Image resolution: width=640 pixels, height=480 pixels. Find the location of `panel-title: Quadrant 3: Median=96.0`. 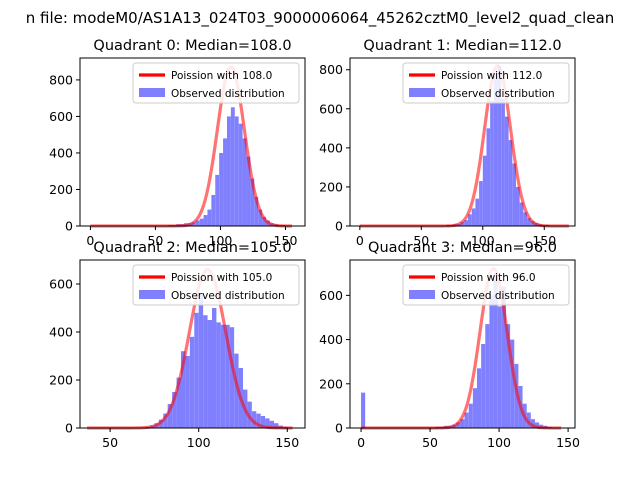

panel-title: Quadrant 3: Median=96.0 is located at coordinates (462, 248).